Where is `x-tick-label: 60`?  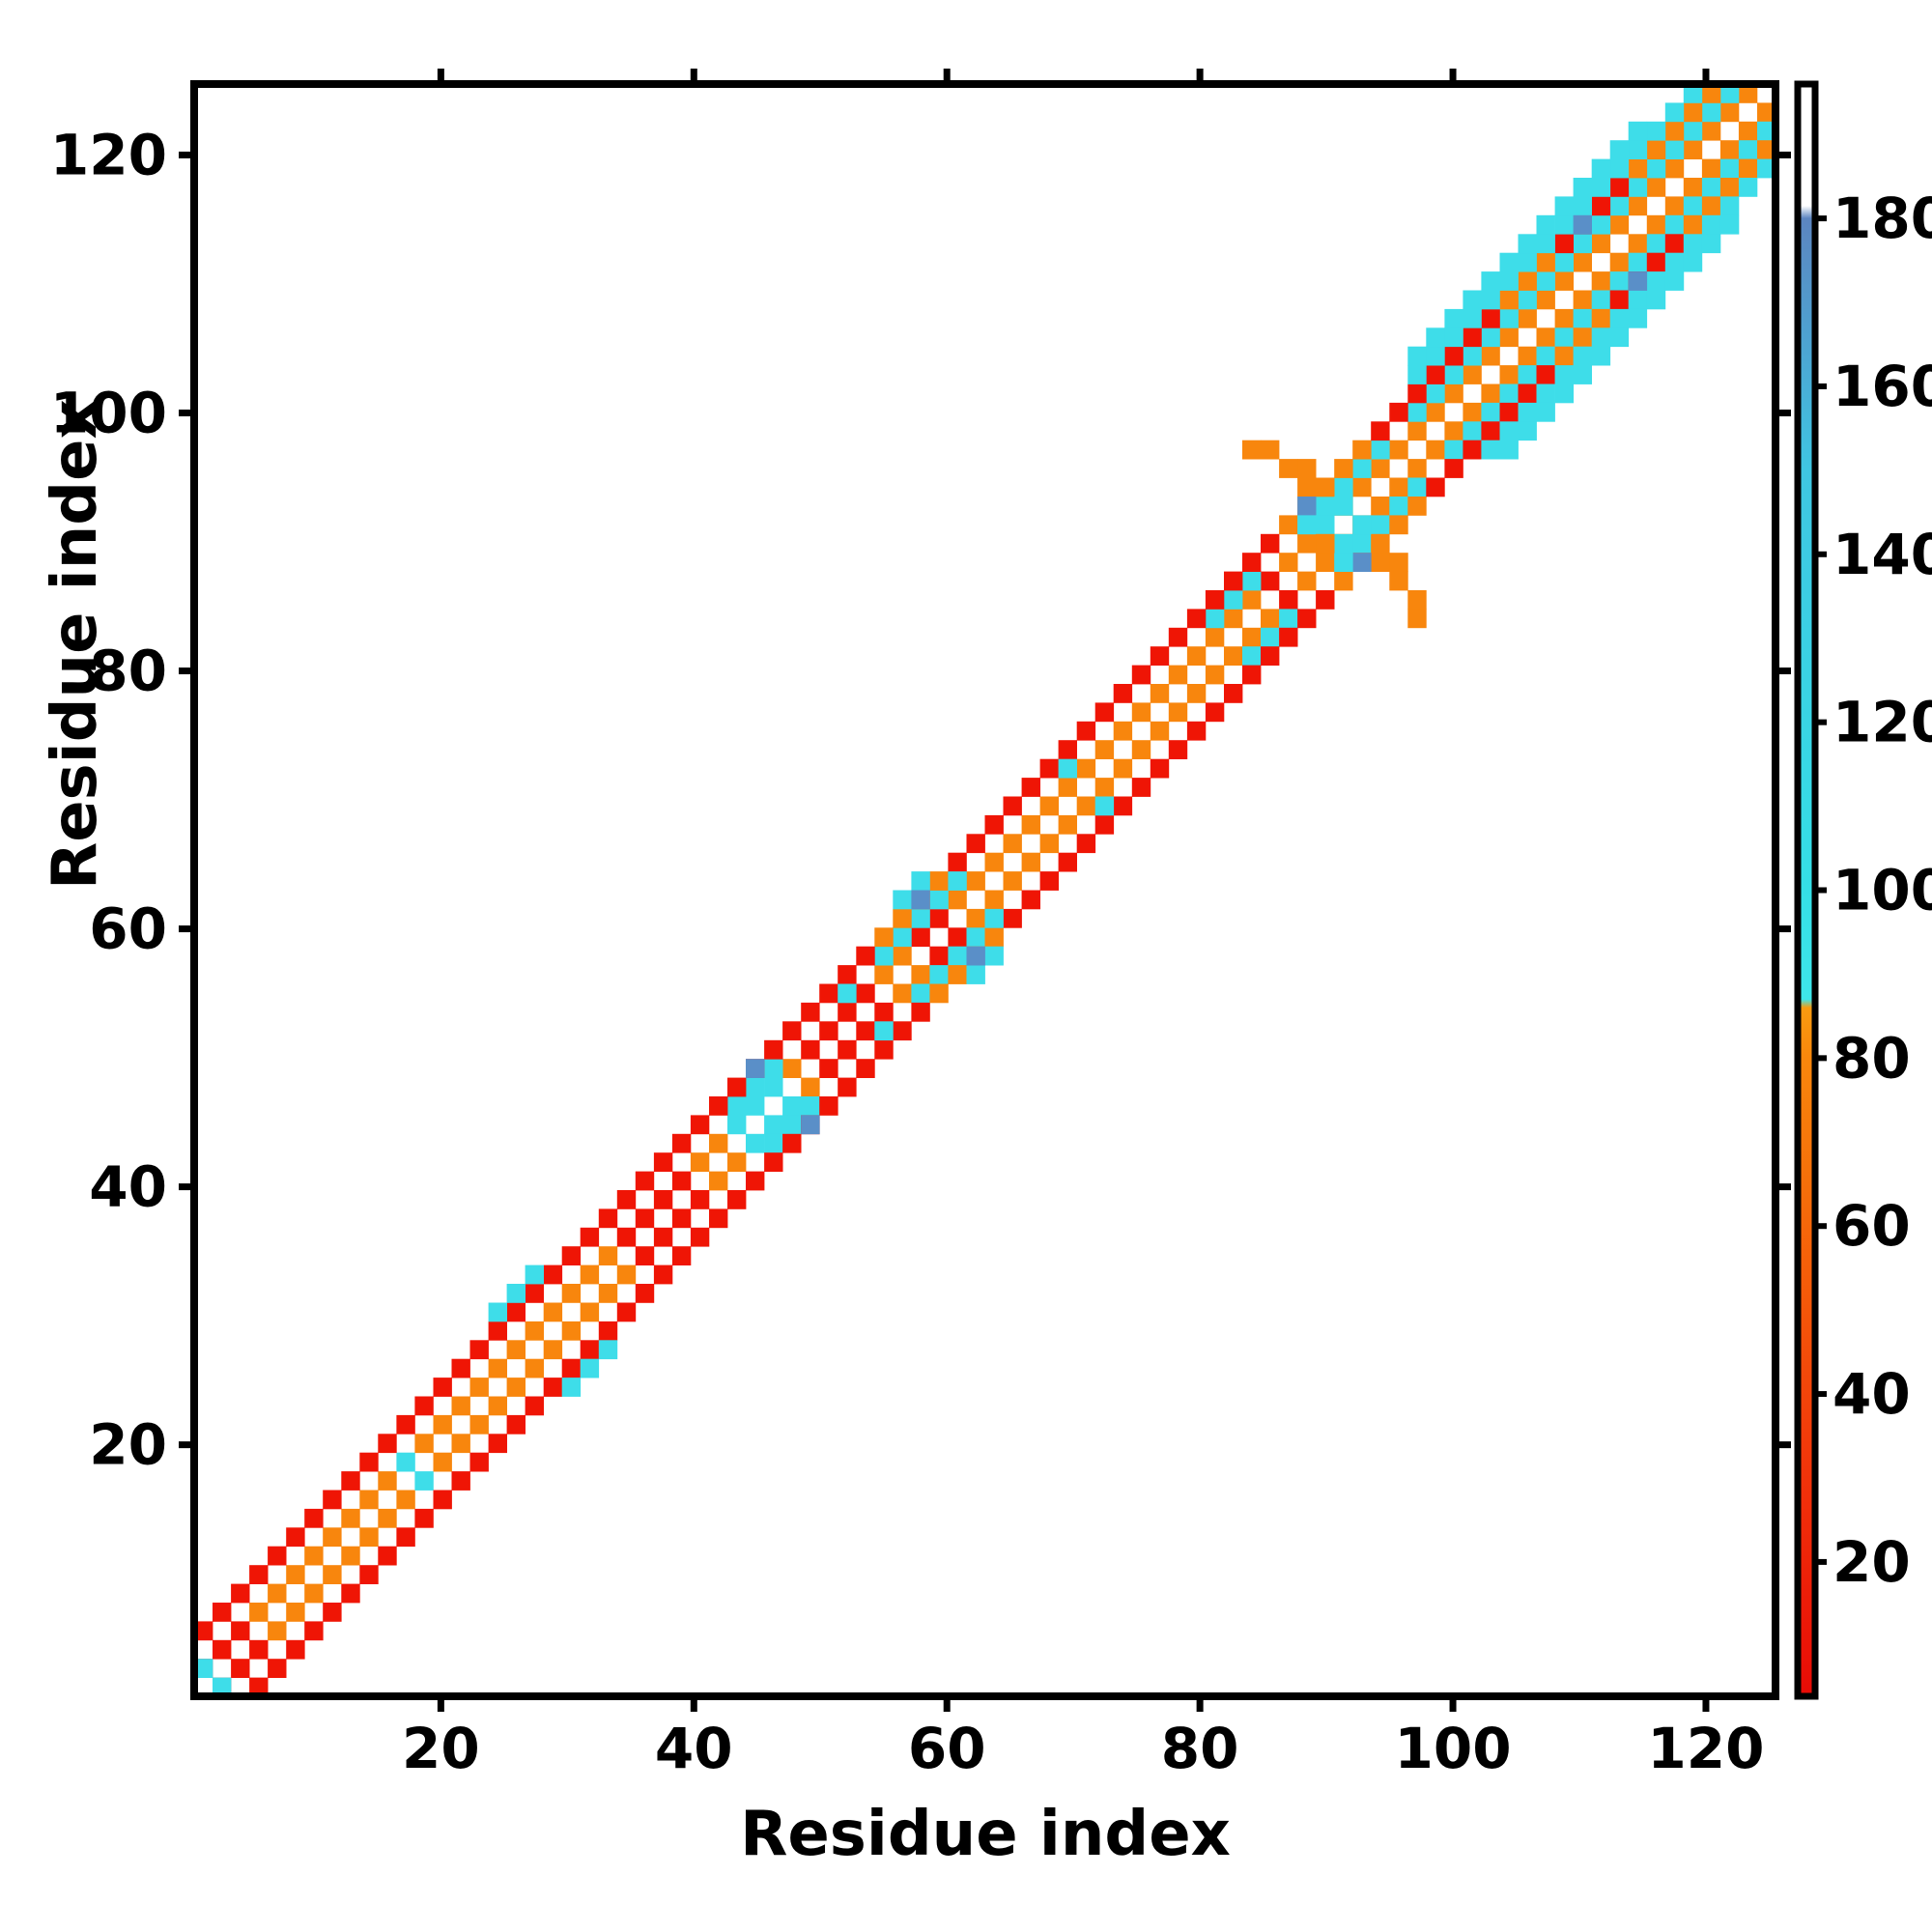 x-tick-label: 60 is located at coordinates (947, 1748).